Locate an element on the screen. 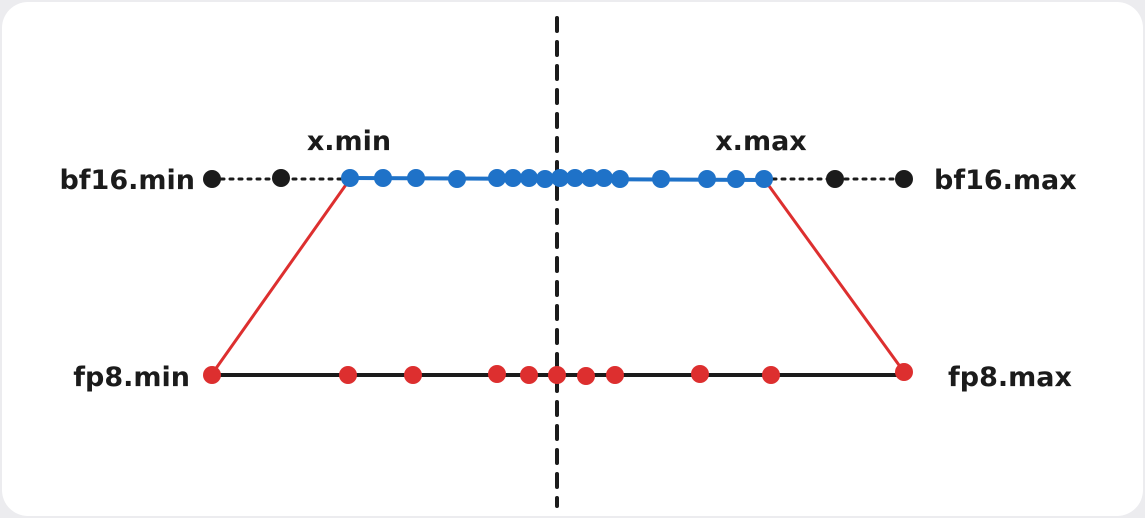  bf16-min-label: bf16.min is located at coordinates (127, 180).